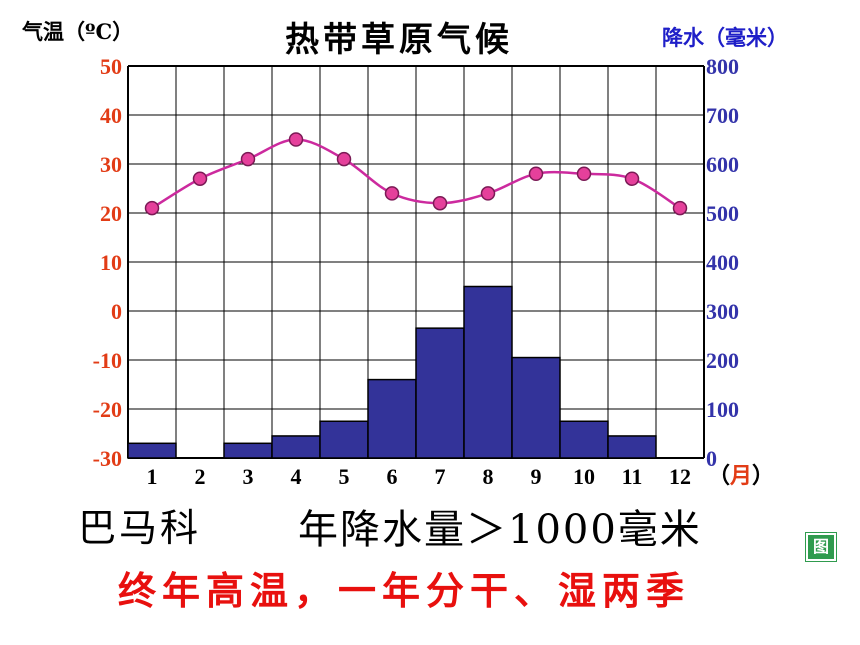  I want to click on right-tick-label: 500, so click(722, 213).